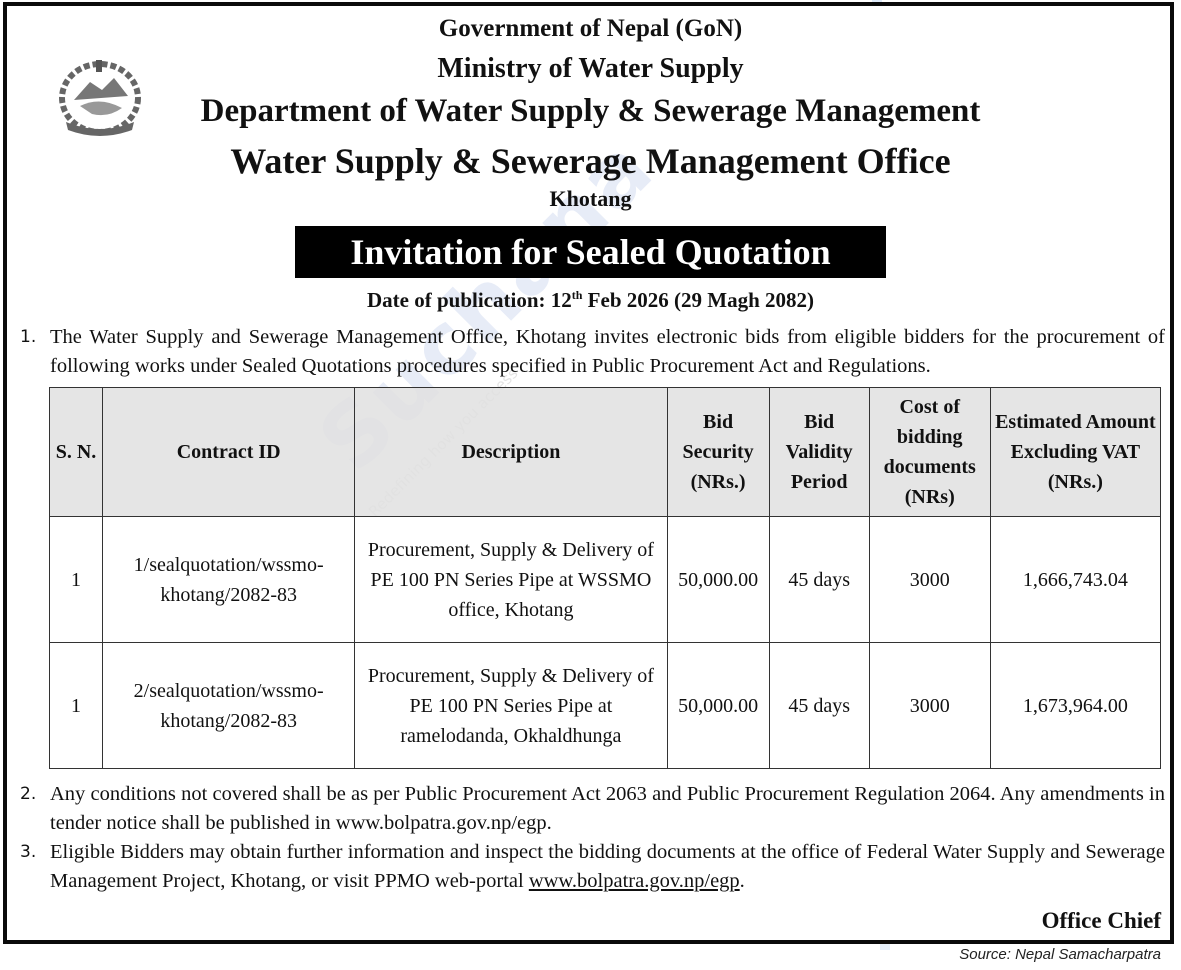 The width and height of the screenshot is (1181, 970). I want to click on header-description: Description, so click(511, 452).